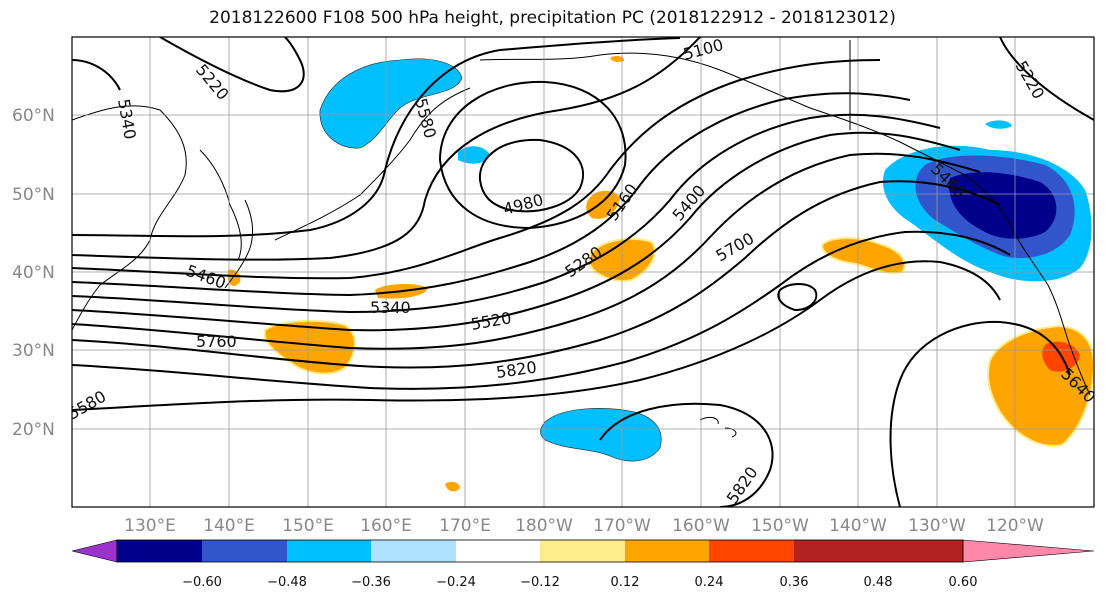 Image resolution: width=1105 pixels, height=601 pixels. I want to click on colorbar-tick-label: 0.60, so click(963, 582).